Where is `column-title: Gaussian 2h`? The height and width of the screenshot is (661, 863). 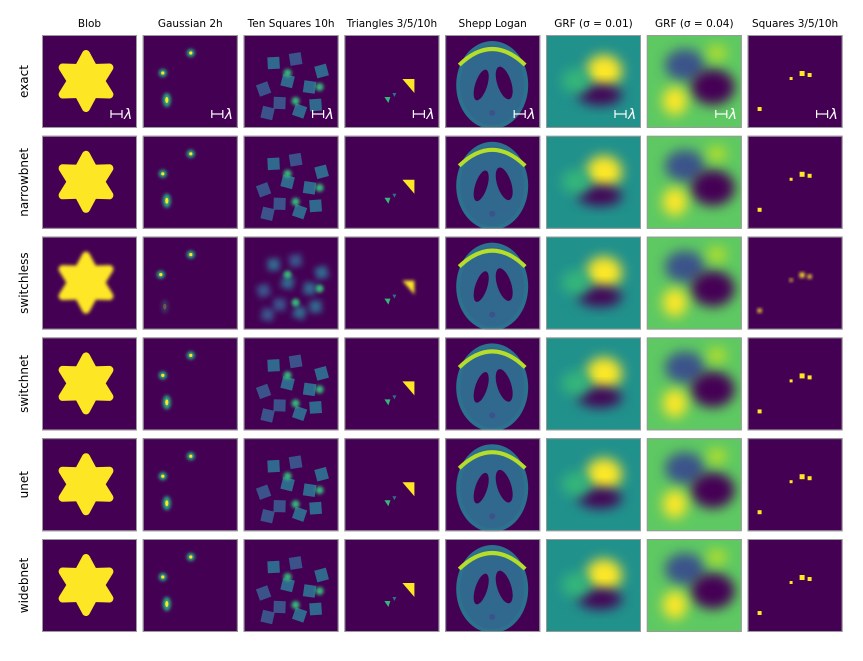
column-title: Gaussian 2h is located at coordinates (190, 24).